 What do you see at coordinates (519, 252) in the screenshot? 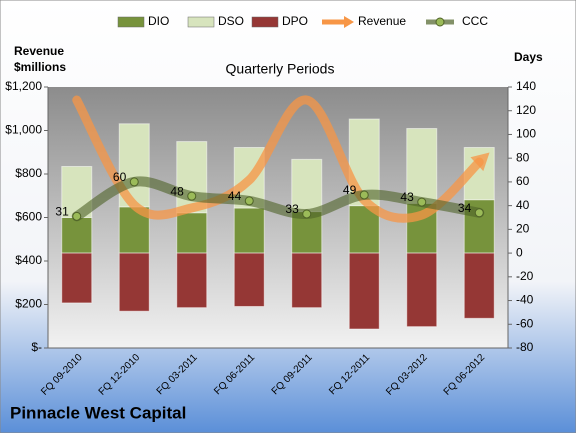
I see `y2-tick-label: 0` at bounding box center [519, 252].